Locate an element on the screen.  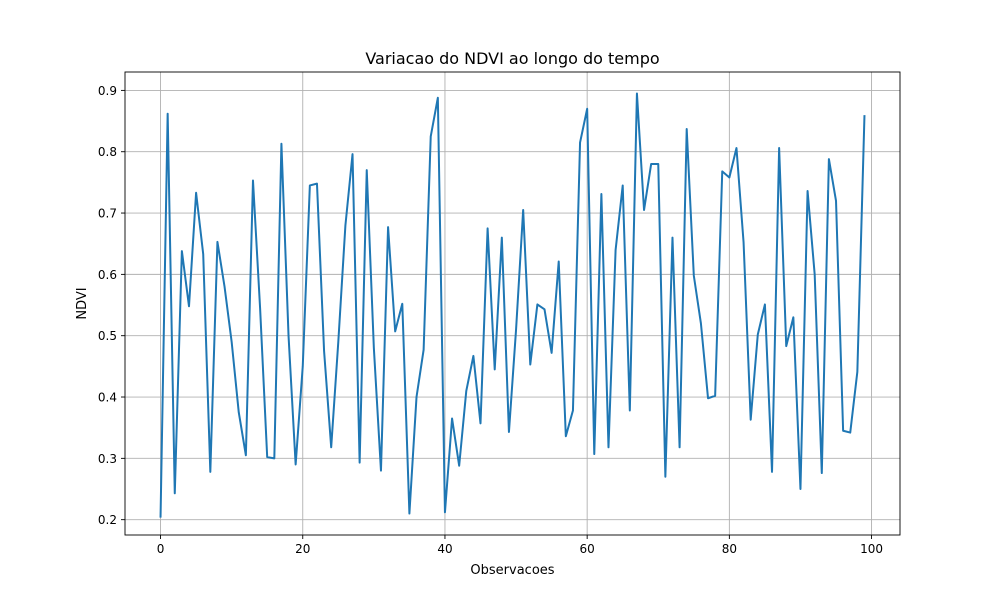
y-tick-label: 0.7 is located at coordinates (107, 214).